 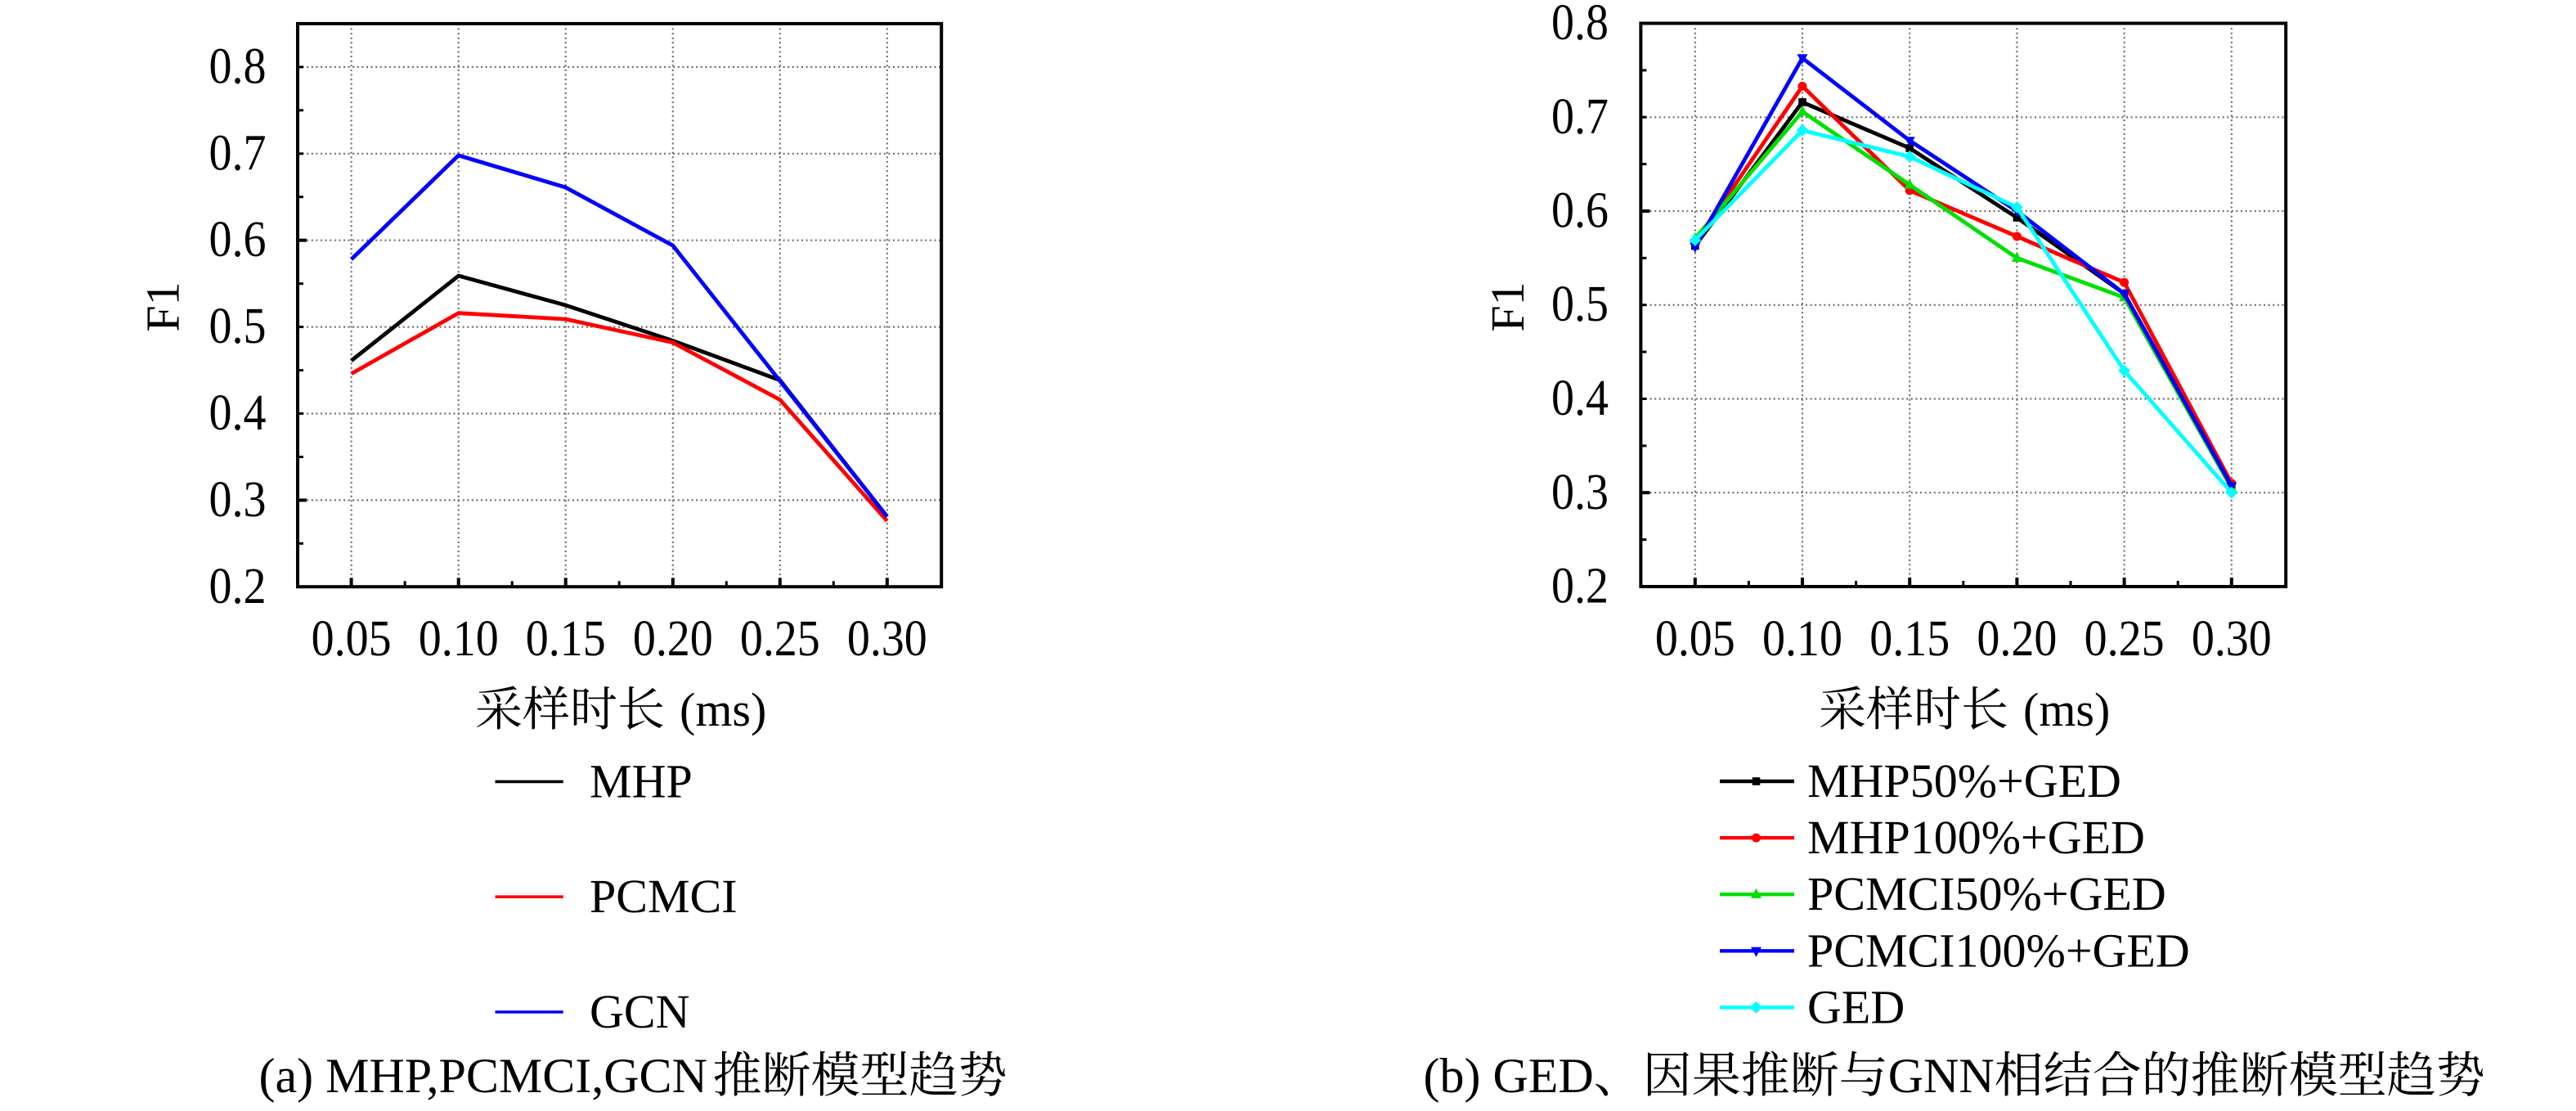 I want to click on svg-text: MHP50%+GED, so click(x=1964, y=780).